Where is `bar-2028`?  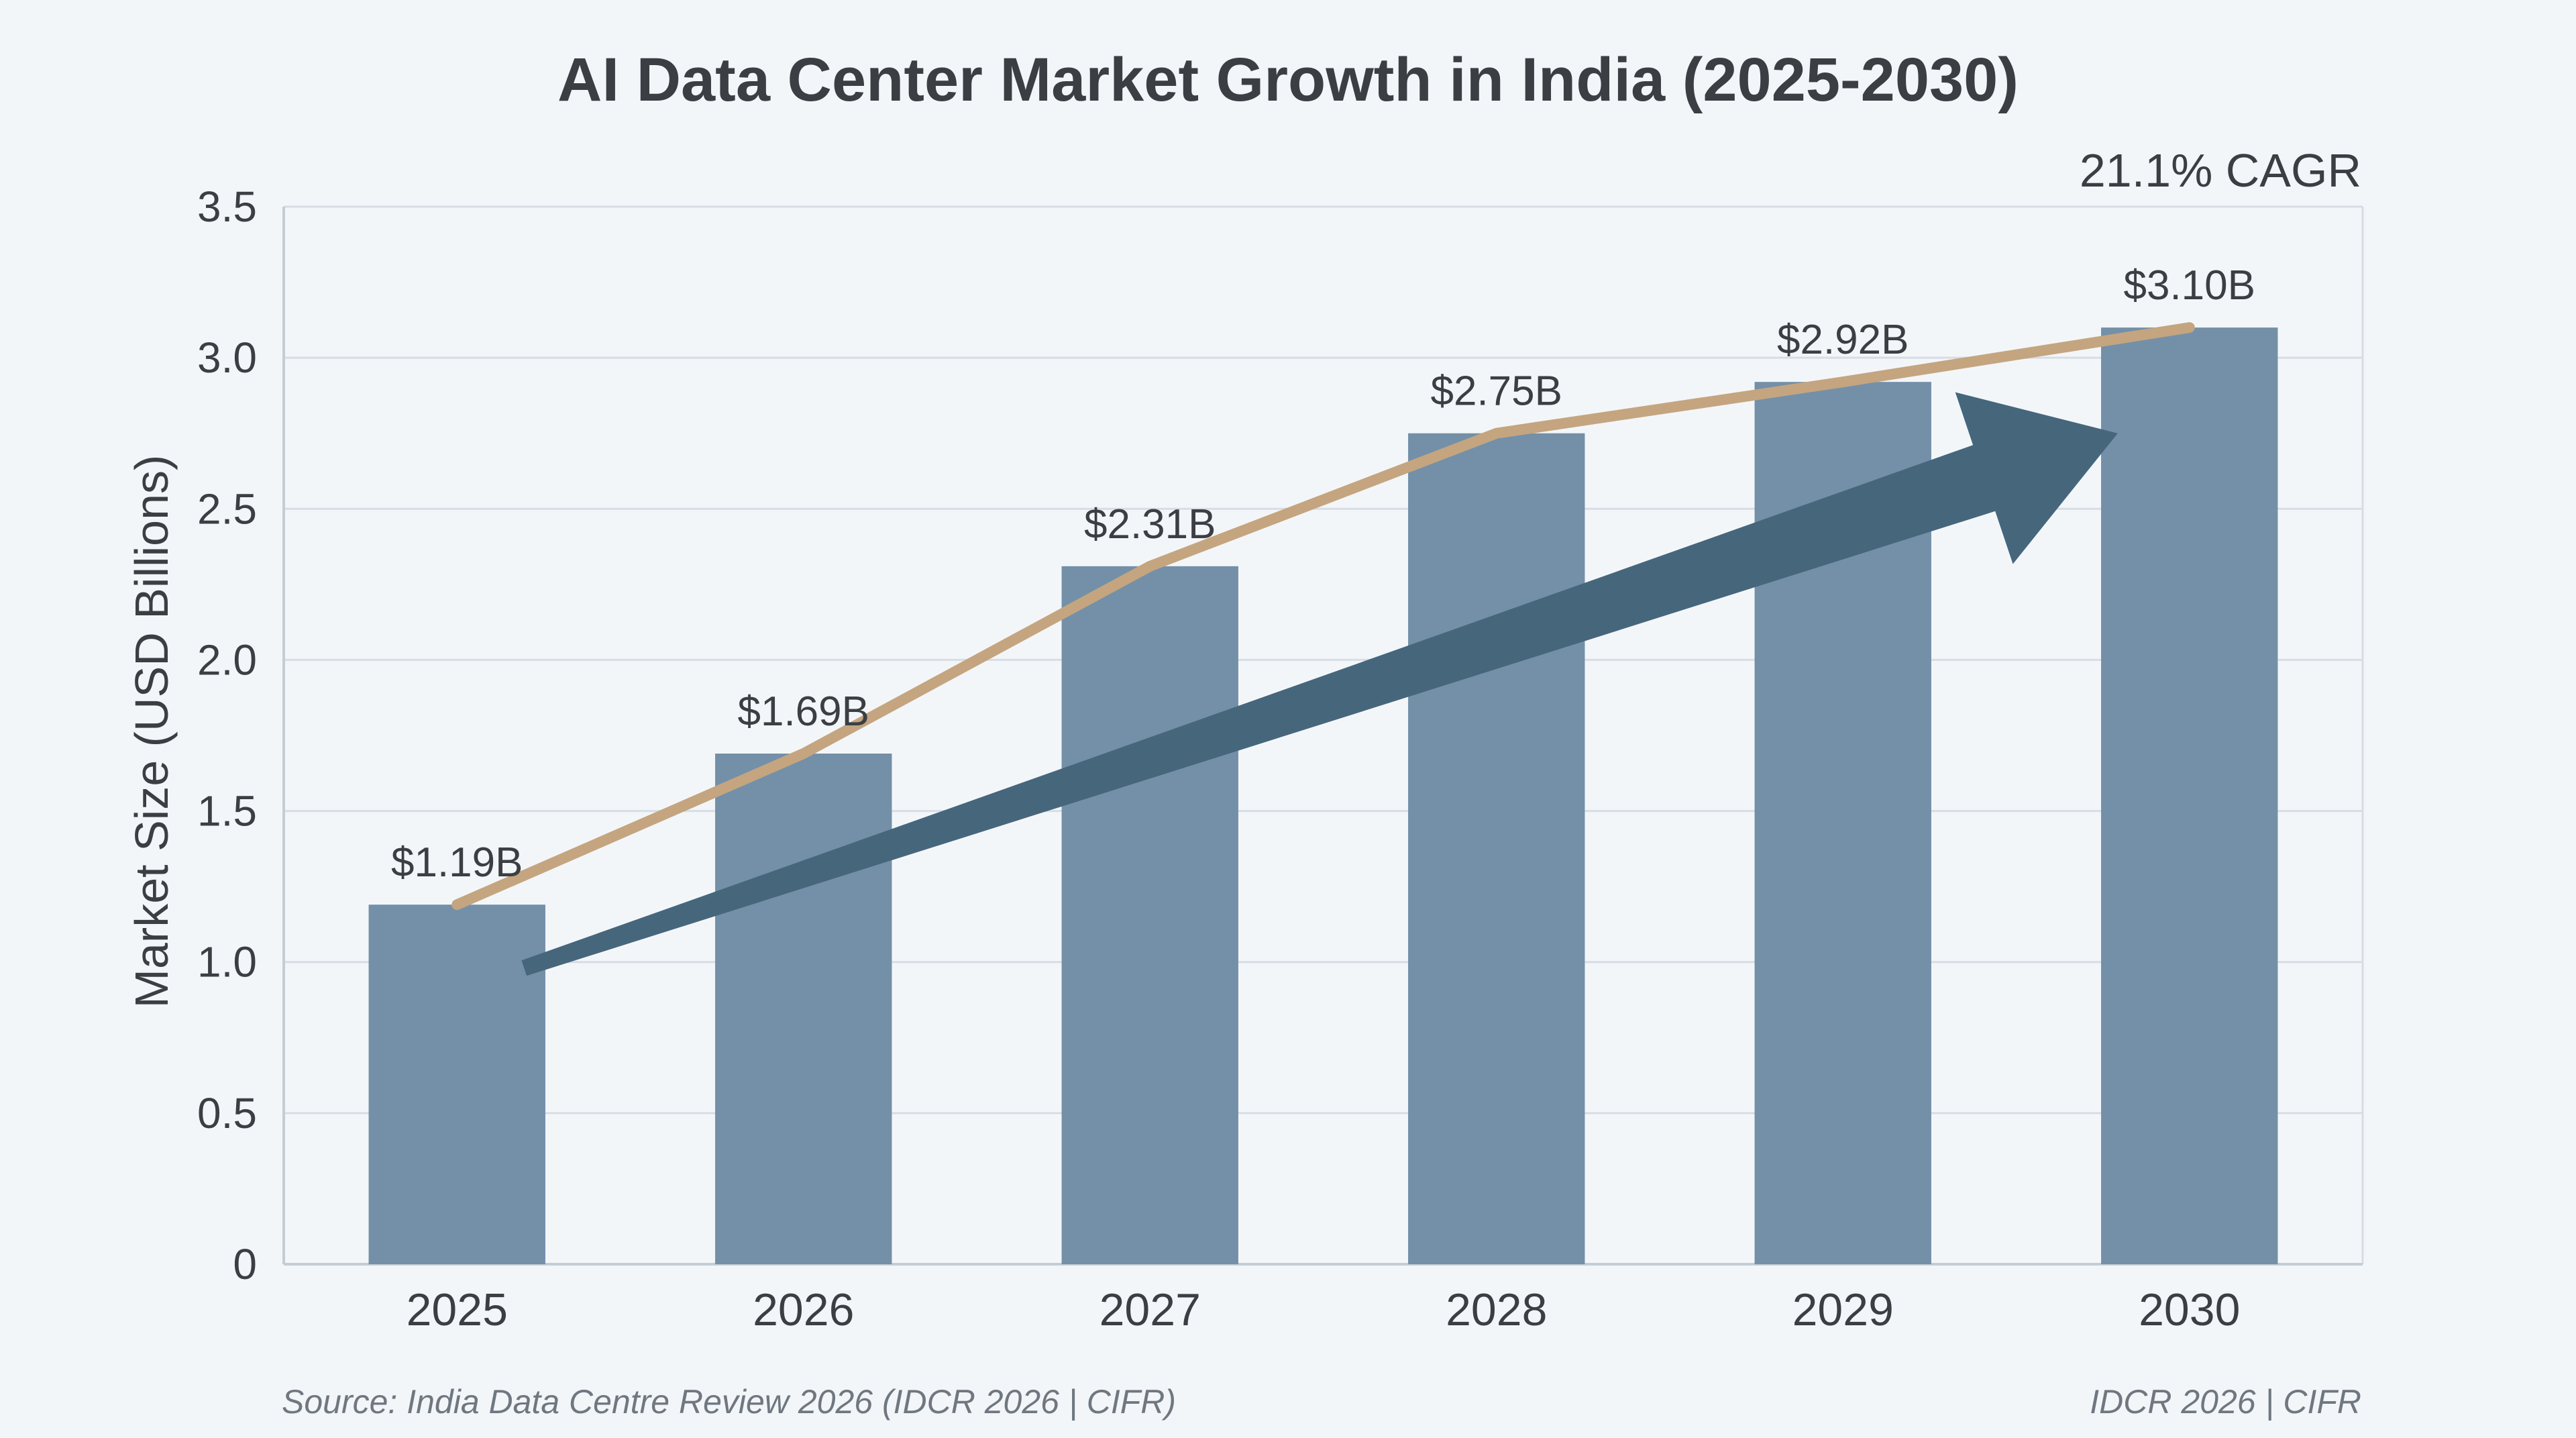
bar-2028 is located at coordinates (1496, 848).